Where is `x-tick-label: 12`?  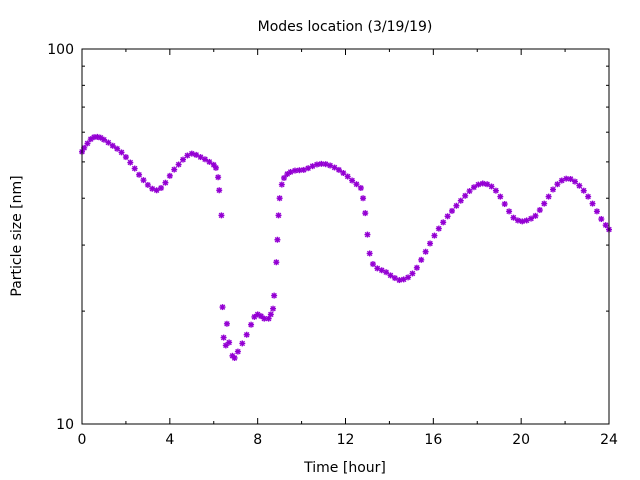
x-tick-label: 12 is located at coordinates (346, 440).